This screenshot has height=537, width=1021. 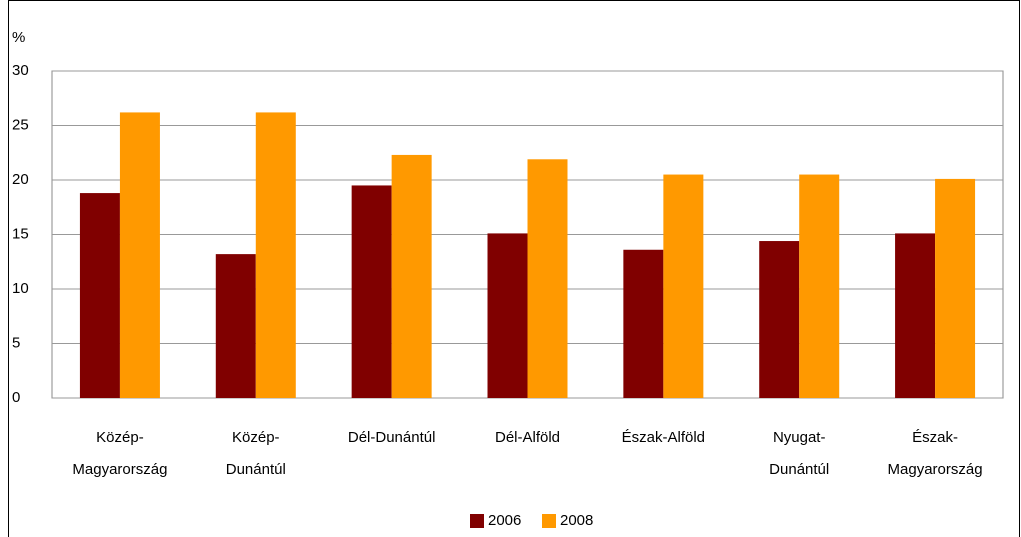 I want to click on x-tick-label: Észak-Magyarország, so click(x=935, y=453).